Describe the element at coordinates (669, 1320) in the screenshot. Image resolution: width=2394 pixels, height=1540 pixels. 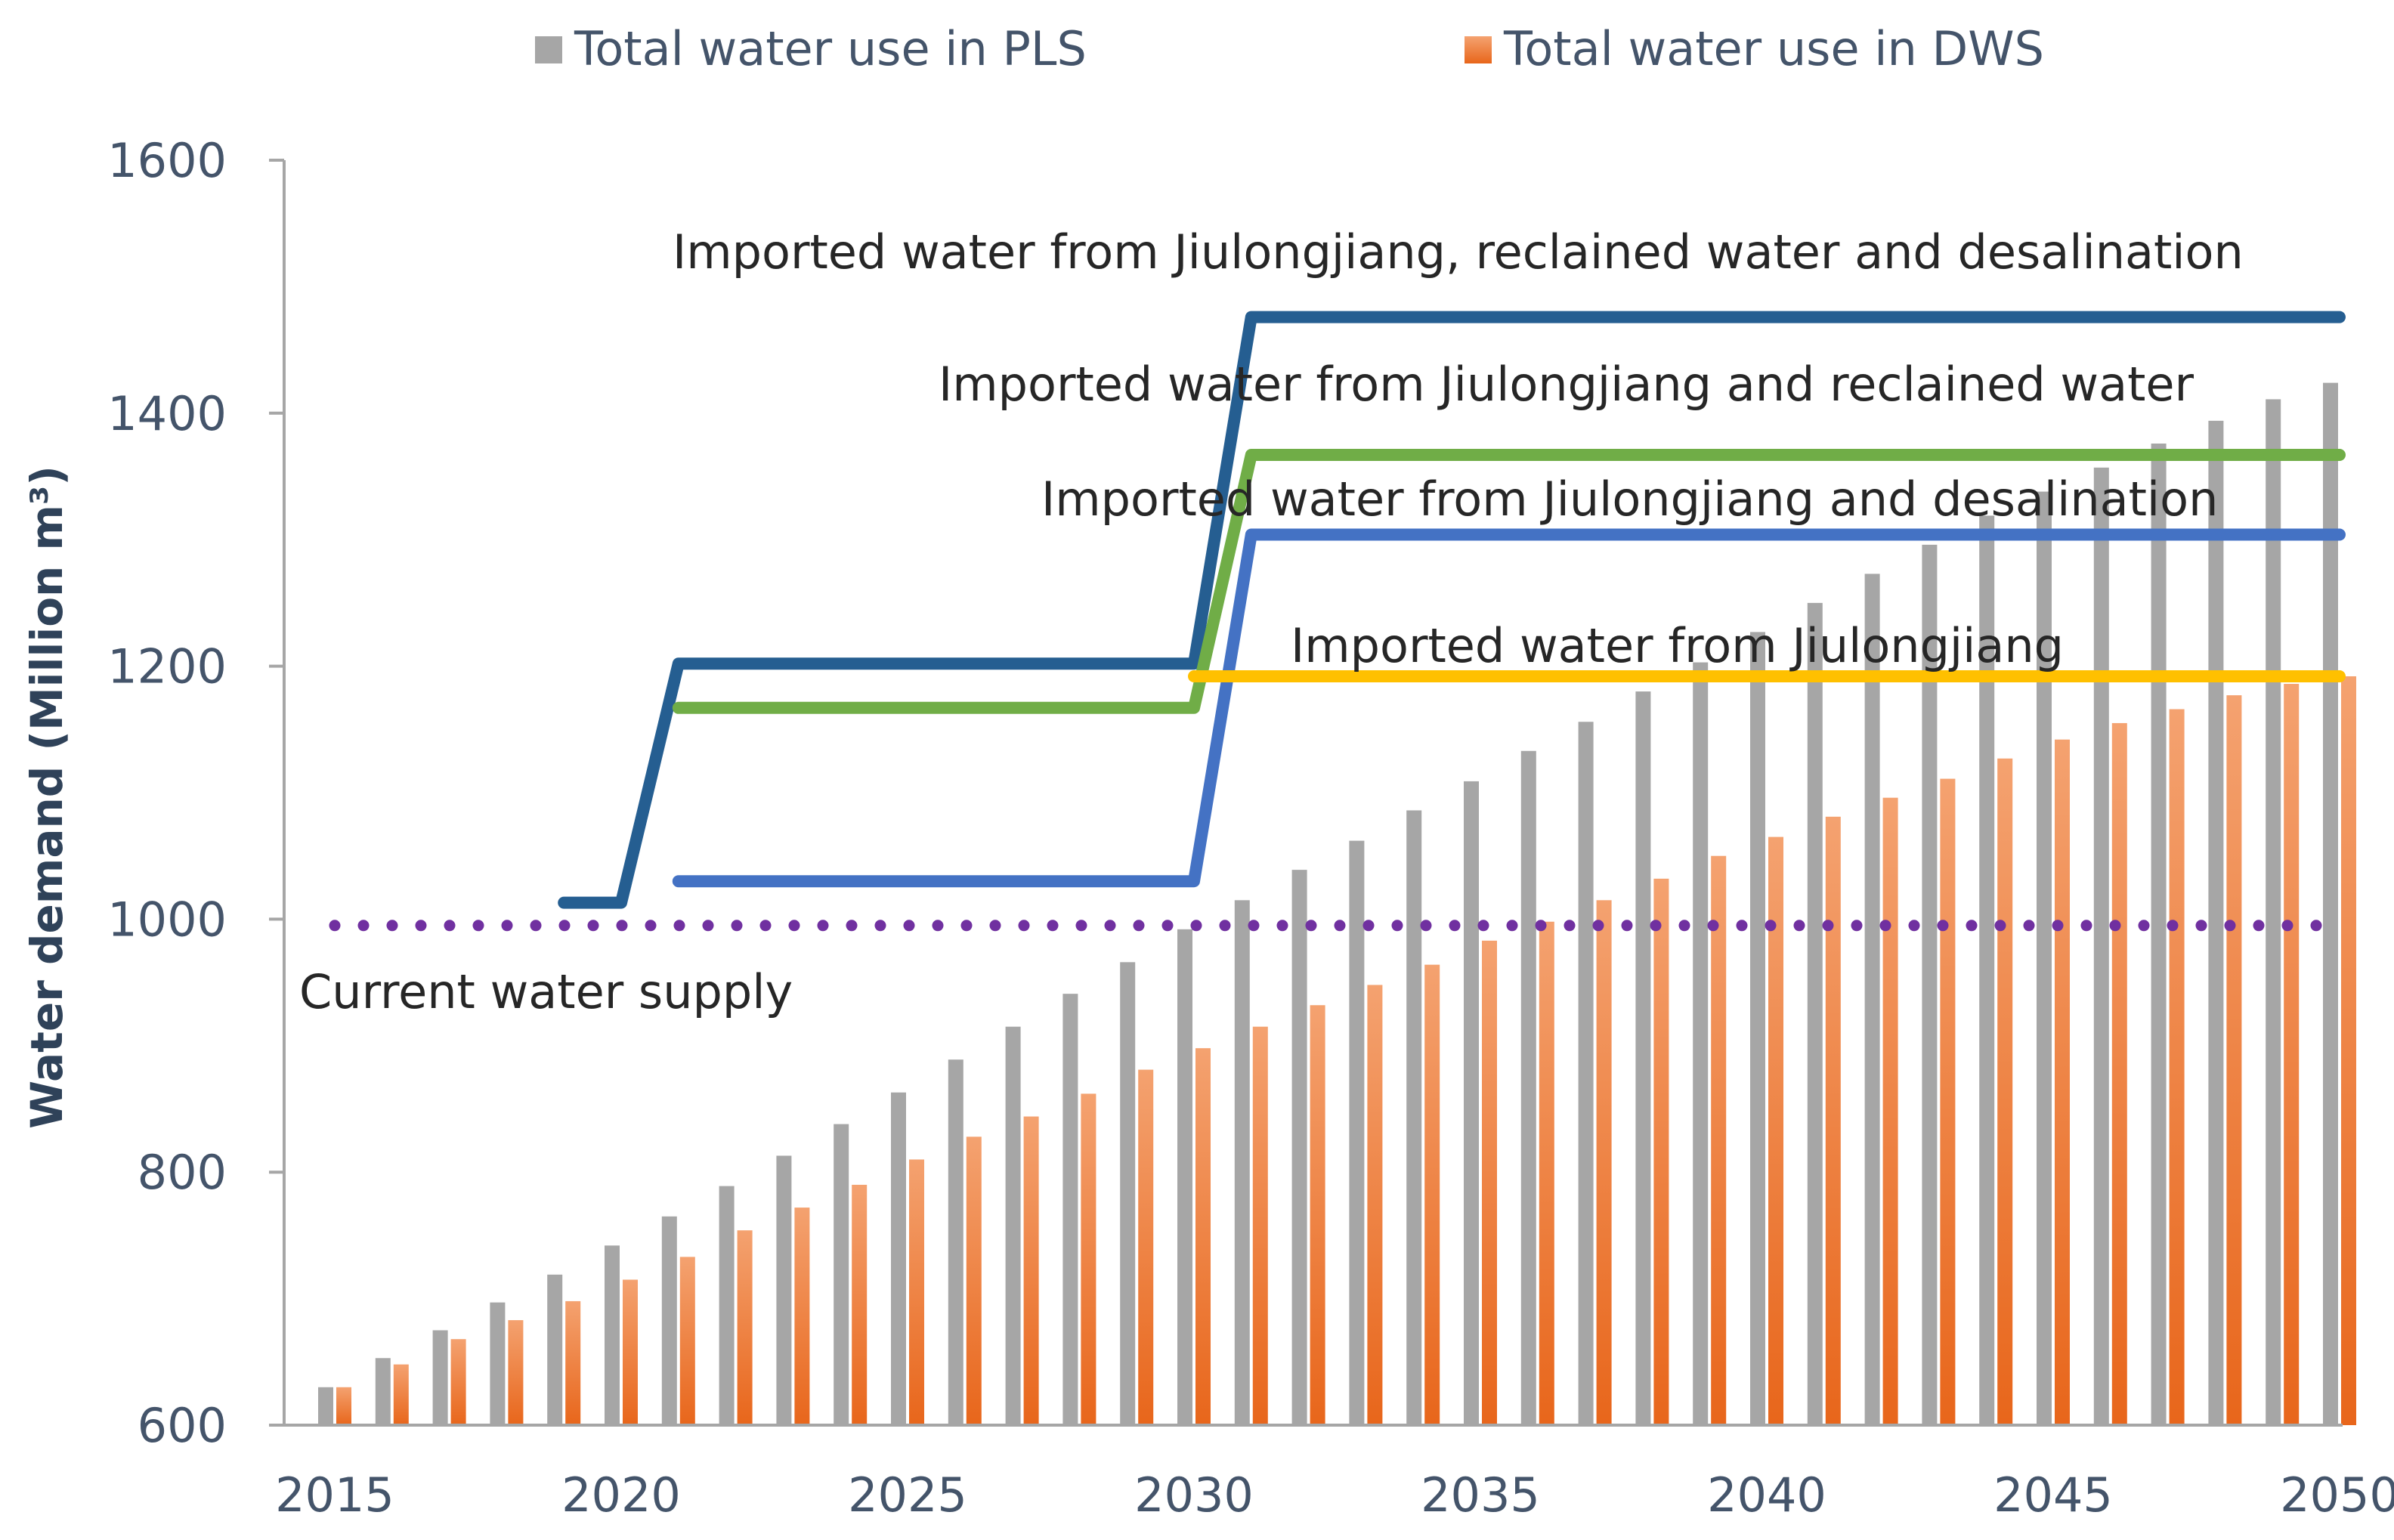
I see `bar-pls-2021` at that location.